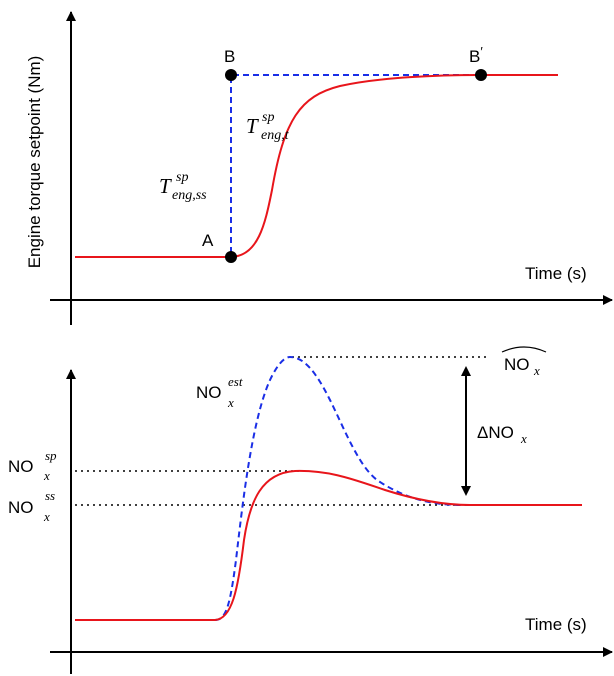  I want to click on point-b-prime-label: B′, so click(476, 55).